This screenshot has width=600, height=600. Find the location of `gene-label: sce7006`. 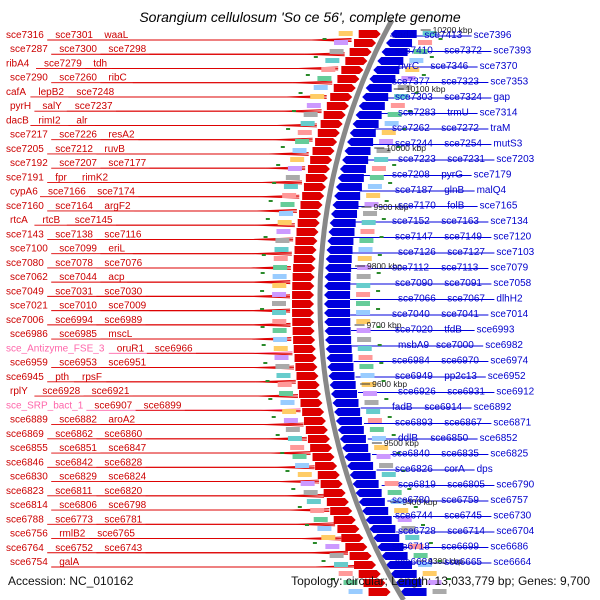

gene-label: sce7006 is located at coordinates (25, 320).